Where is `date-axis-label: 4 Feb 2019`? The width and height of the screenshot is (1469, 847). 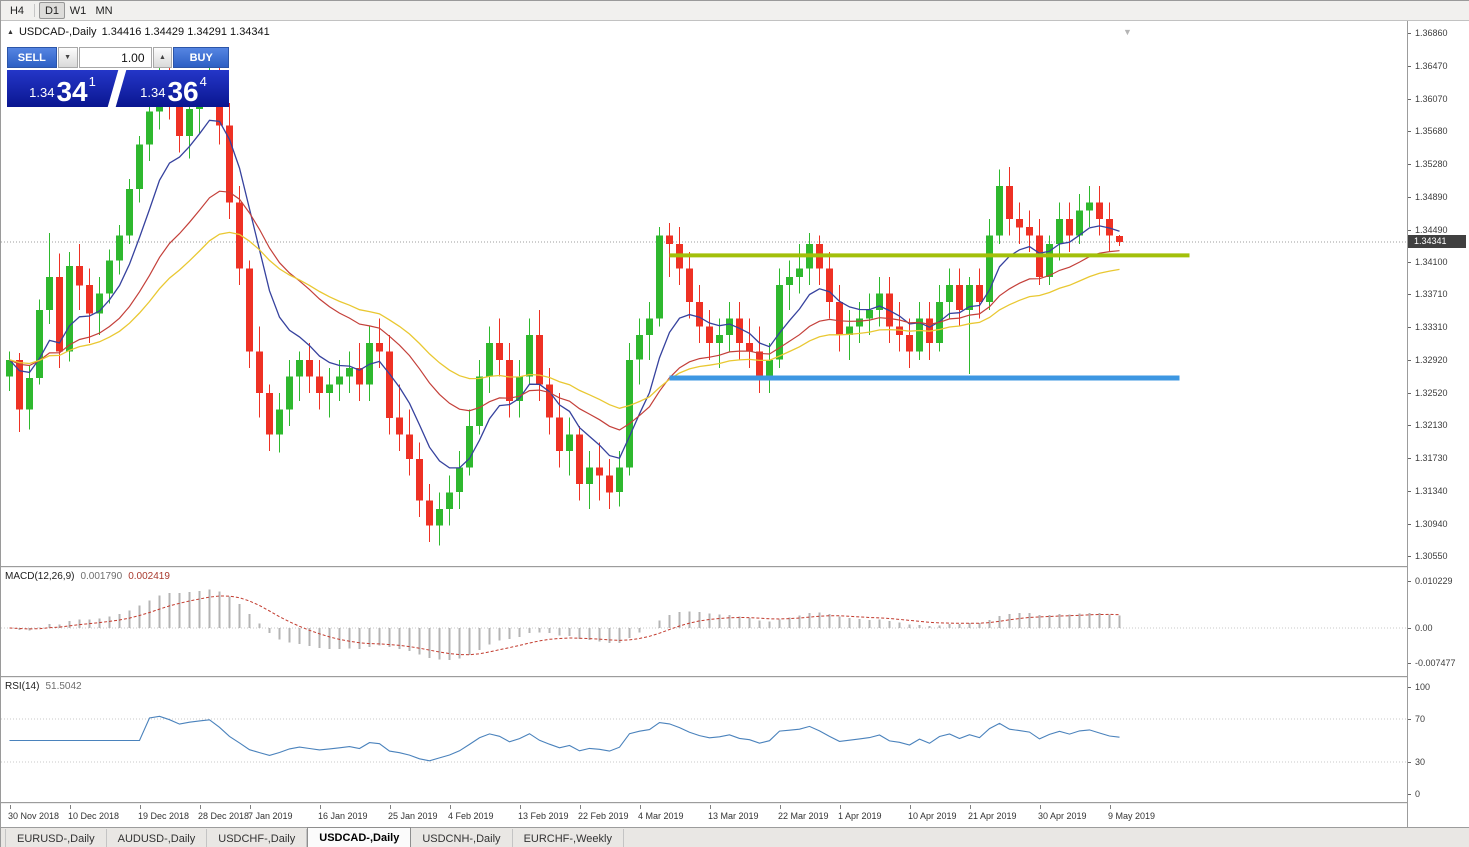
date-axis-label: 4 Feb 2019 is located at coordinates (471, 816).